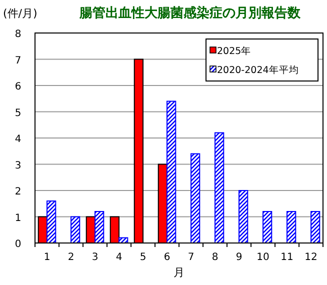 The height and width of the screenshot is (285, 327). What do you see at coordinates (71, 257) in the screenshot?
I see `x-tick-label: 2` at bounding box center [71, 257].